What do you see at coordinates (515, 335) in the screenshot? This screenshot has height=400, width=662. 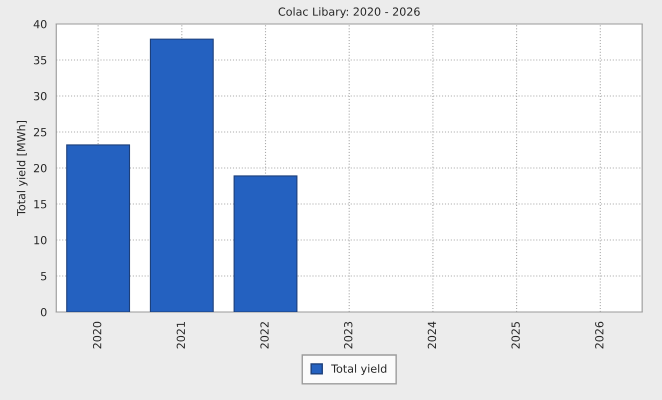 I see `x-tick-label: 2025` at bounding box center [515, 335].